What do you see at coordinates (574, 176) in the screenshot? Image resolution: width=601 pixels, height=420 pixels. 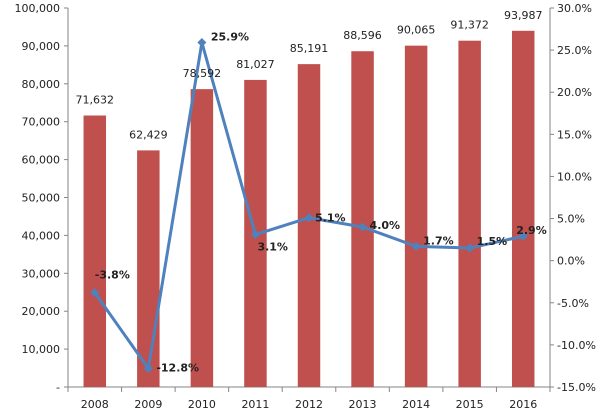 I see `y-right-tick-label: 10.0%` at bounding box center [574, 176].